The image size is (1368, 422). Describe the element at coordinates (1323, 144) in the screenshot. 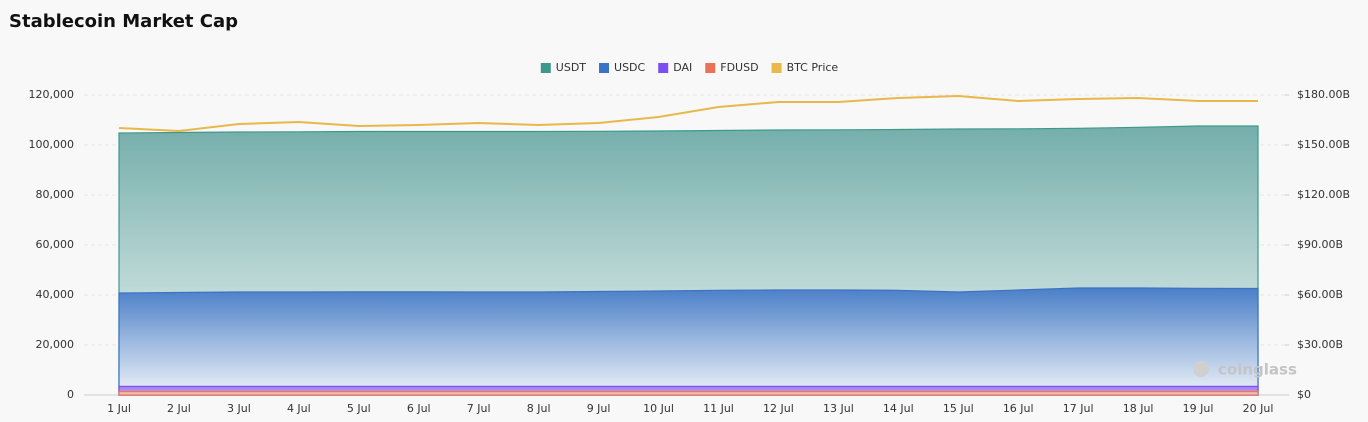

I see `y2-tick-label: $150.00B` at that location.